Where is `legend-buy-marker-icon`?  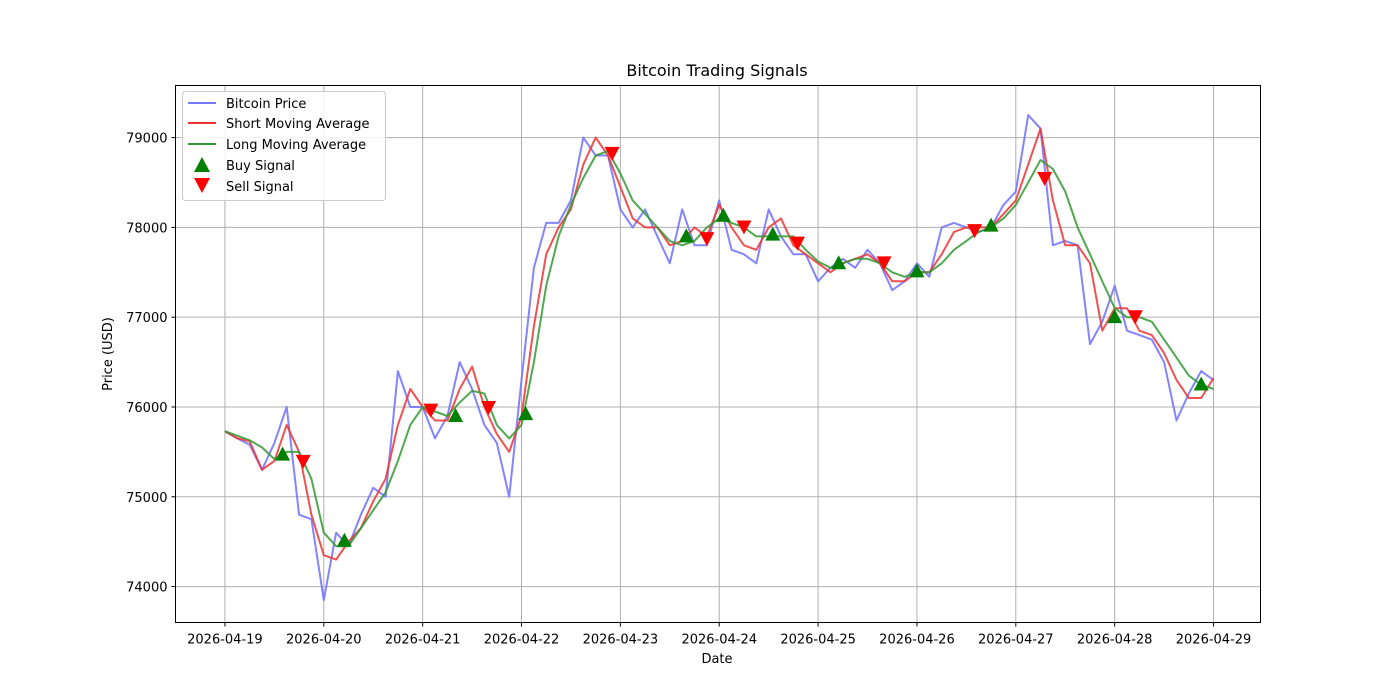 legend-buy-marker-icon is located at coordinates (202, 164).